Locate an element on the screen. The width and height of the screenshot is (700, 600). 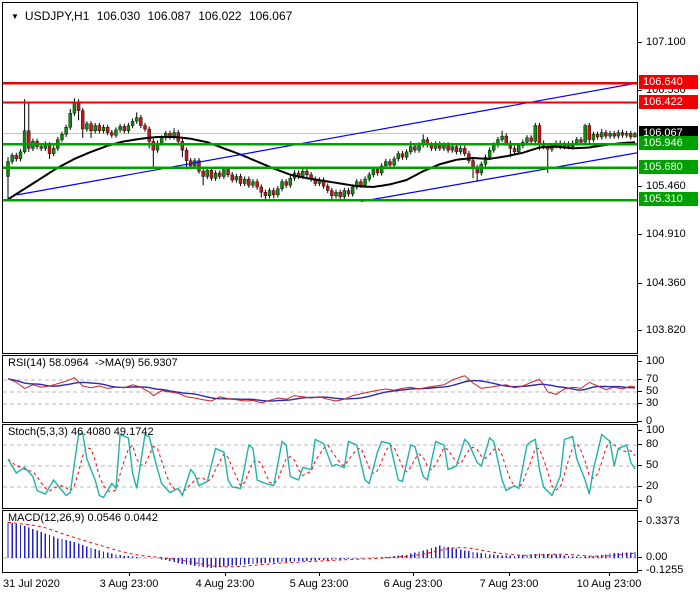
macd-chart-canvas is located at coordinates (320, 541).